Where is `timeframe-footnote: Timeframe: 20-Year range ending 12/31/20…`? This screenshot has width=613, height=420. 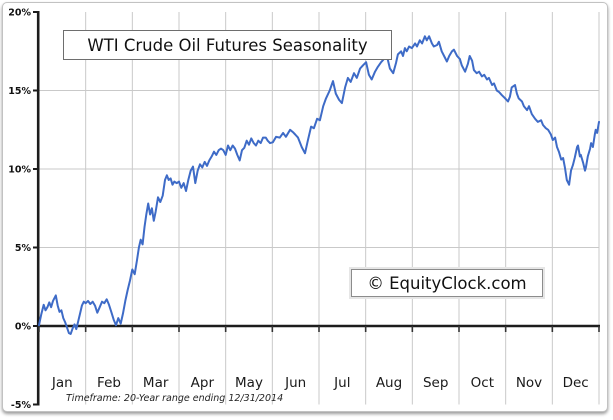 timeframe-footnote: Timeframe: 20-Year range ending 12/31/20… is located at coordinates (175, 398).